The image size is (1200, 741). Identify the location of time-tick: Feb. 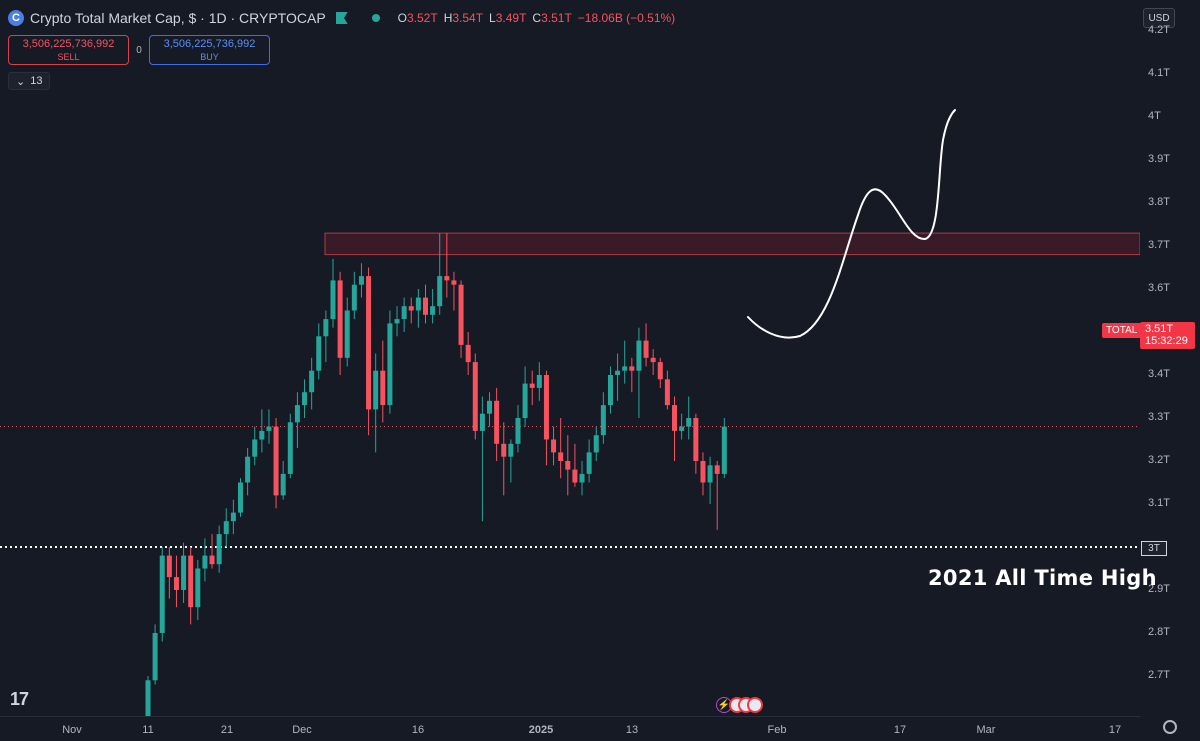
(777, 730).